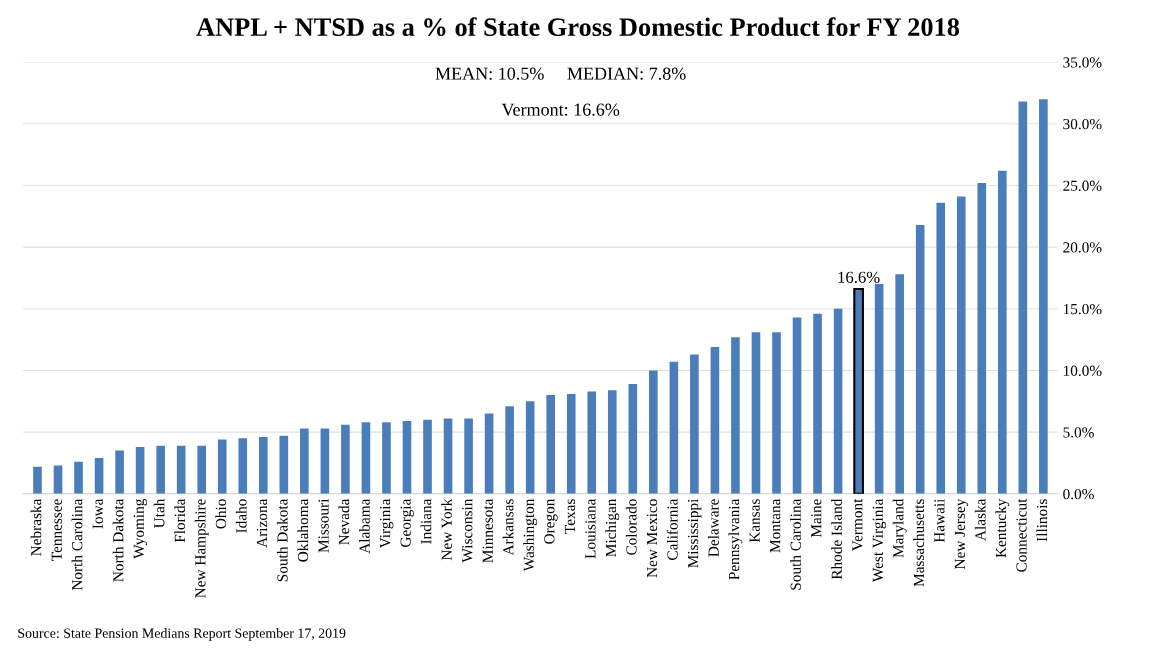 Image resolution: width=1156 pixels, height=654 pixels. What do you see at coordinates (1021, 535) in the screenshot?
I see `x-tick-label: Connecticut` at bounding box center [1021, 535].